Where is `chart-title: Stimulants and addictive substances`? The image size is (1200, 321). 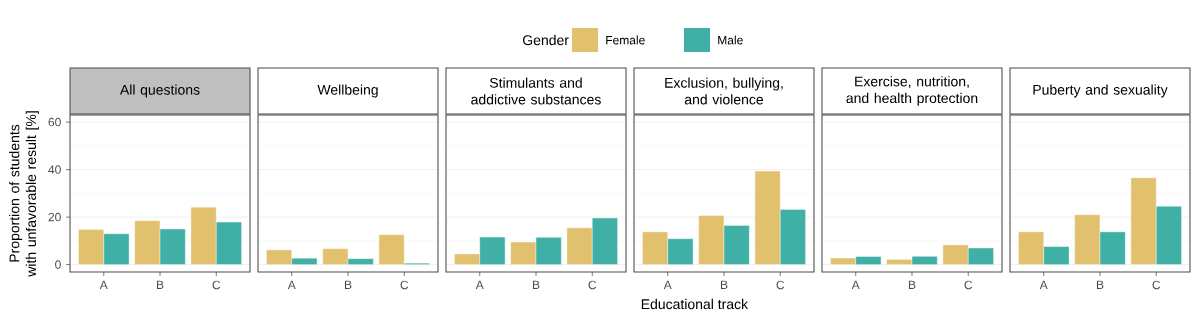
chart-title: Stimulants and addictive substances is located at coordinates (536, 91).